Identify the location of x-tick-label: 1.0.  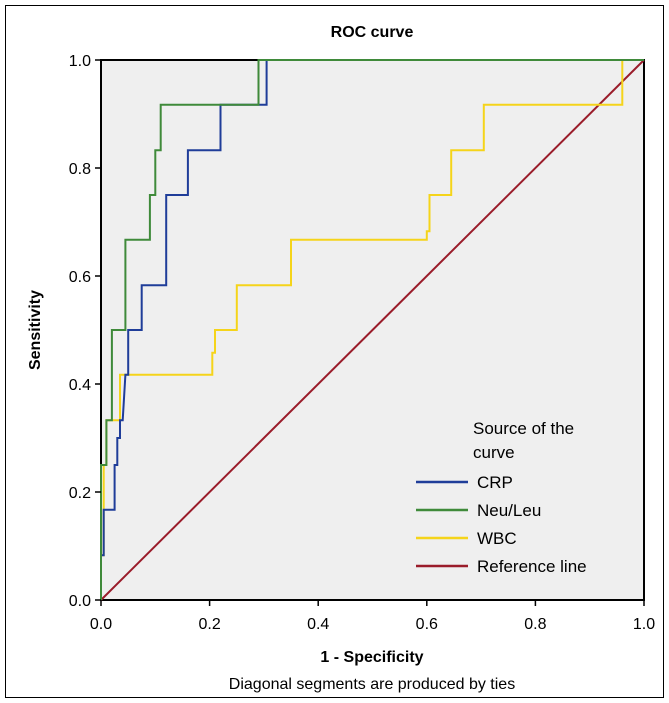
(644, 624).